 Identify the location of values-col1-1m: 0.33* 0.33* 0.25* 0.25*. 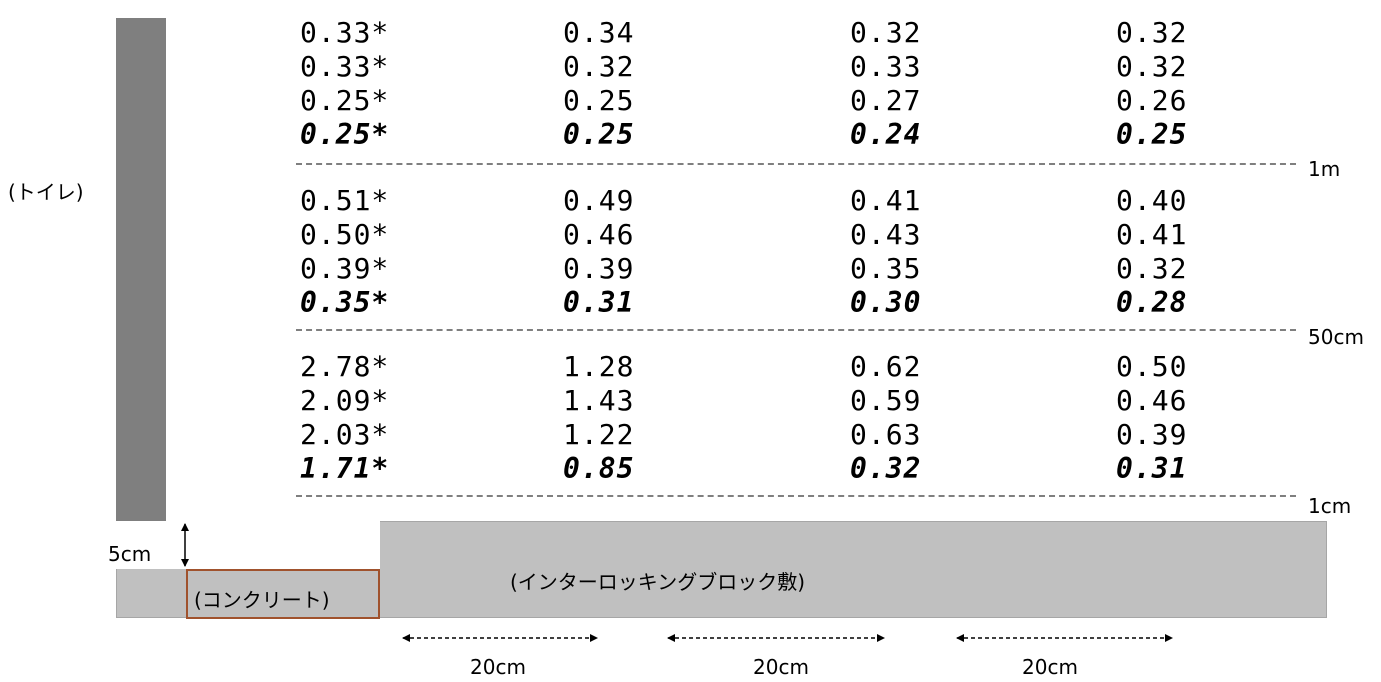
(344, 84).